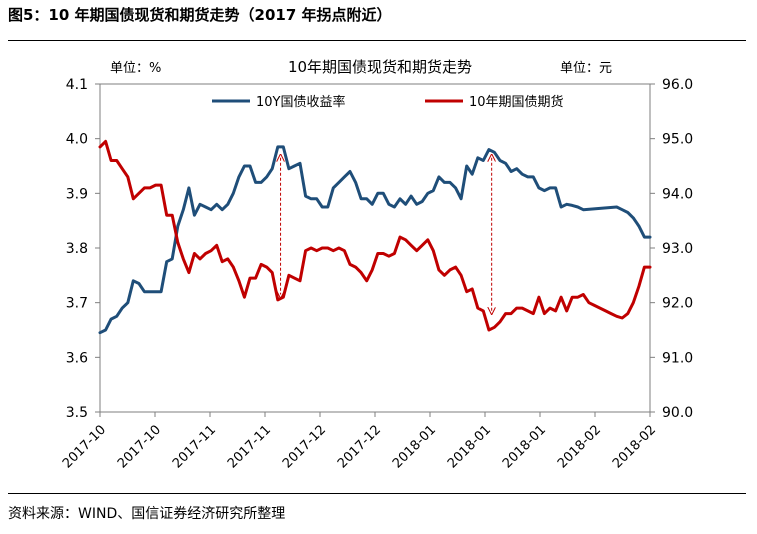 Image resolution: width=757 pixels, height=534 pixels. What do you see at coordinates (386, 234) in the screenshot?
I see `annotation-layer` at bounding box center [386, 234].